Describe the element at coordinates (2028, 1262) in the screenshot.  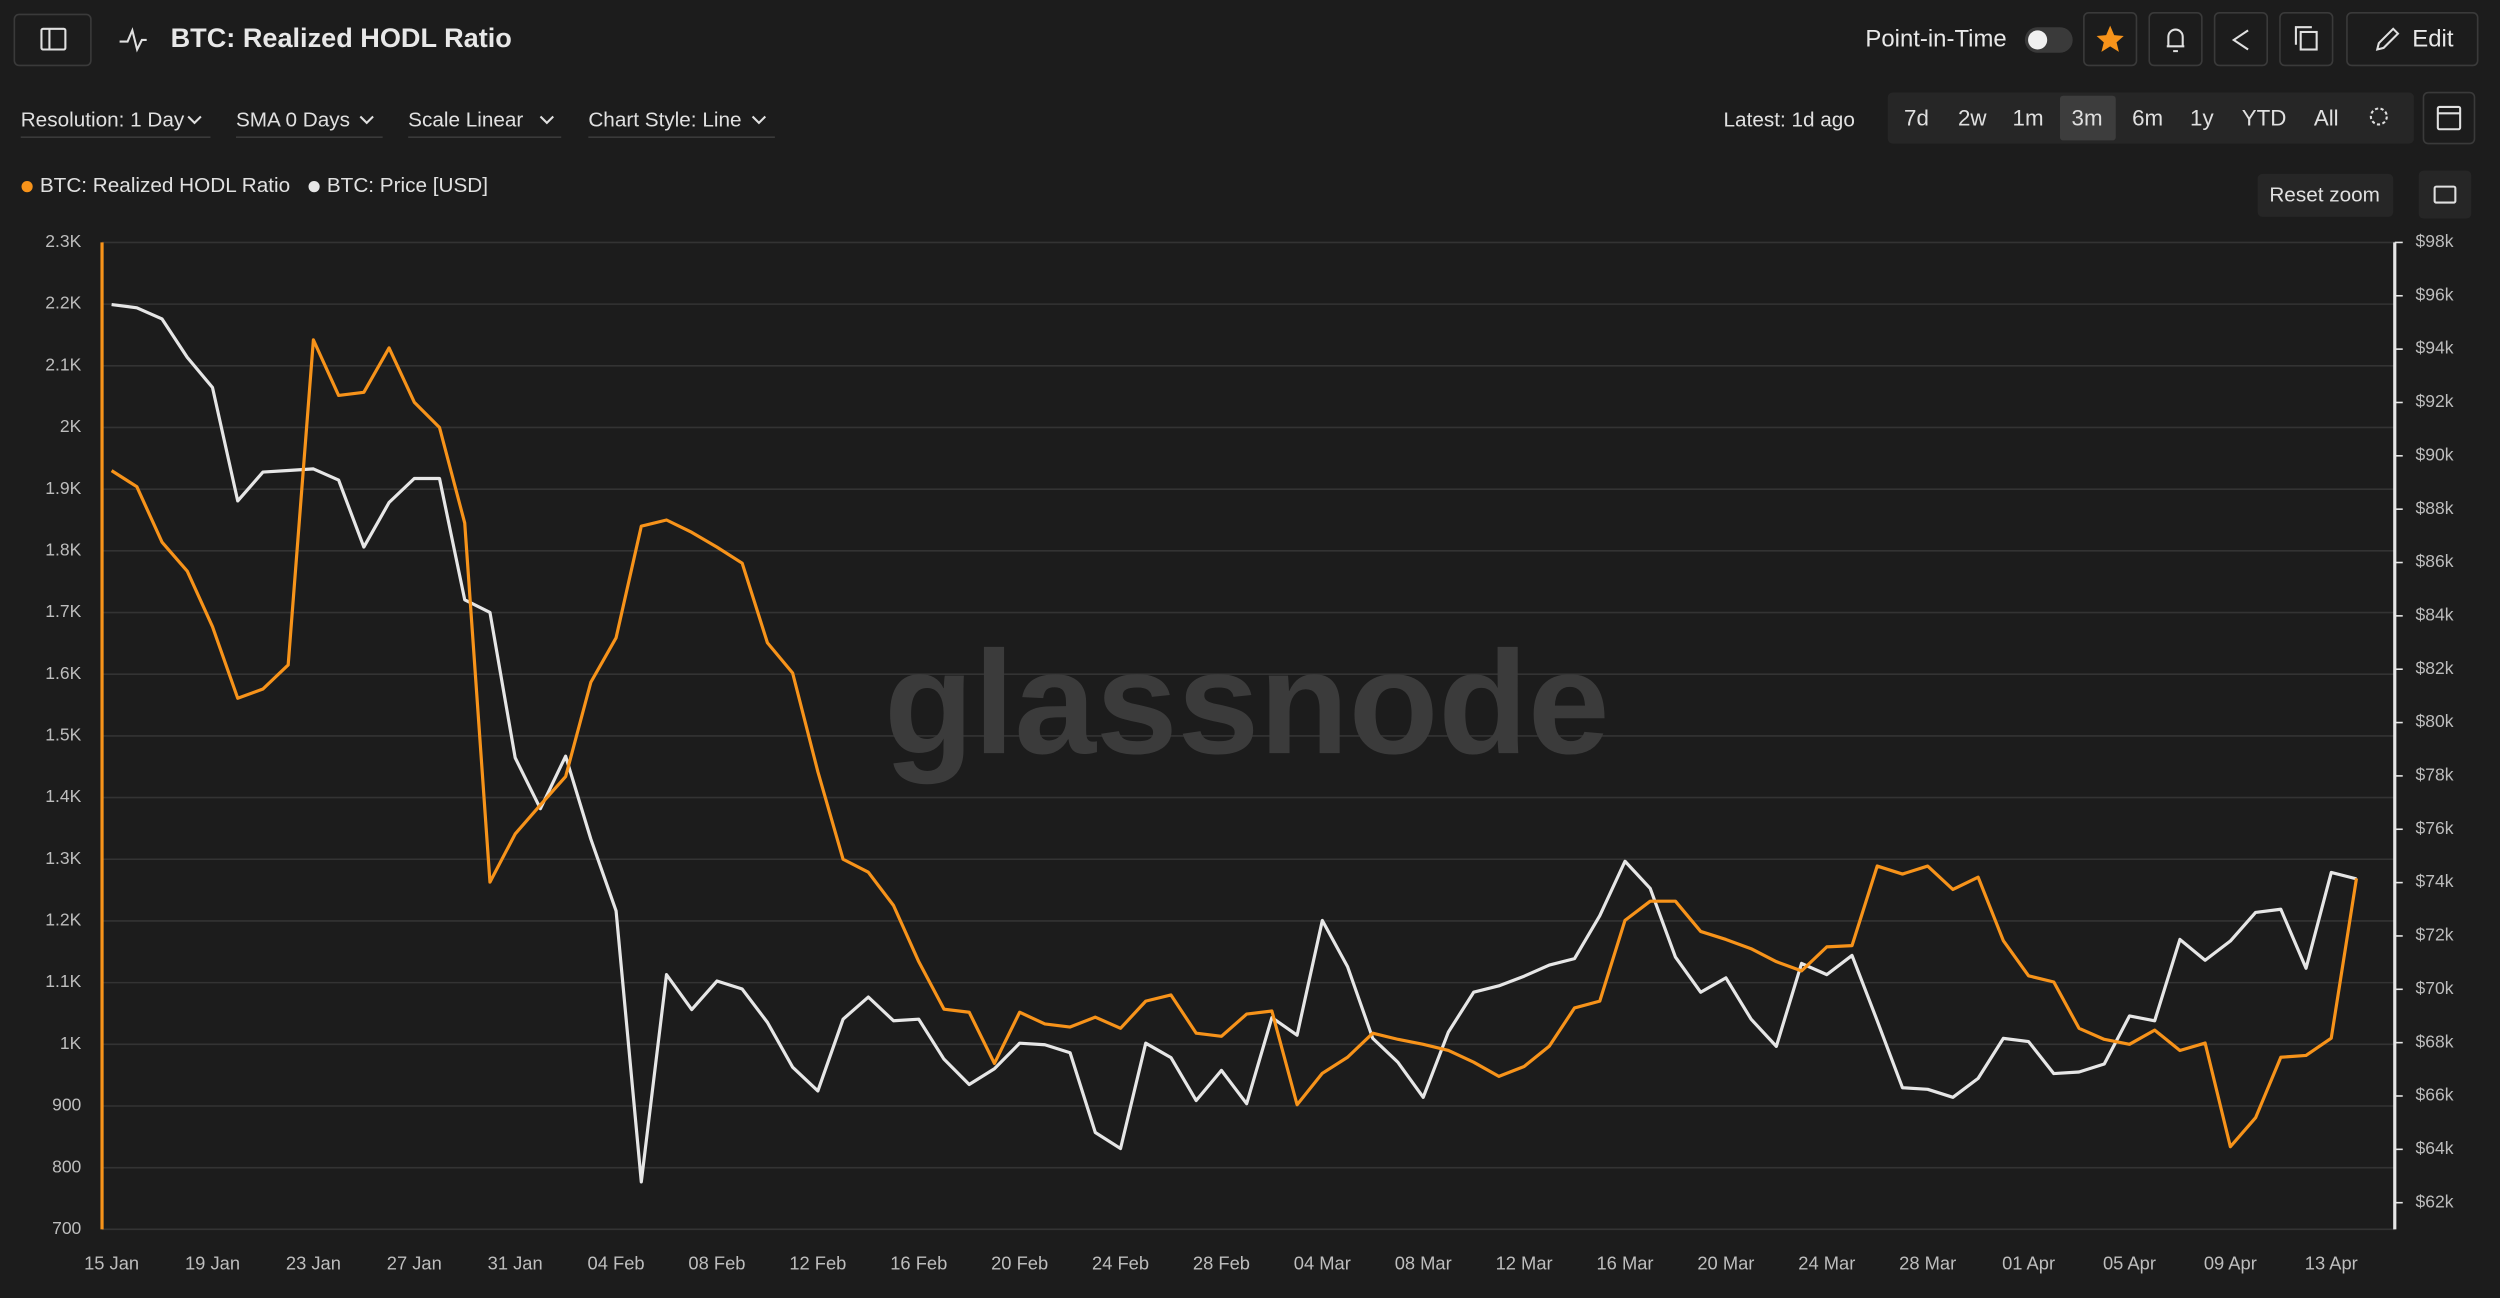
I see `x-tick-label: 01 Apr` at that location.